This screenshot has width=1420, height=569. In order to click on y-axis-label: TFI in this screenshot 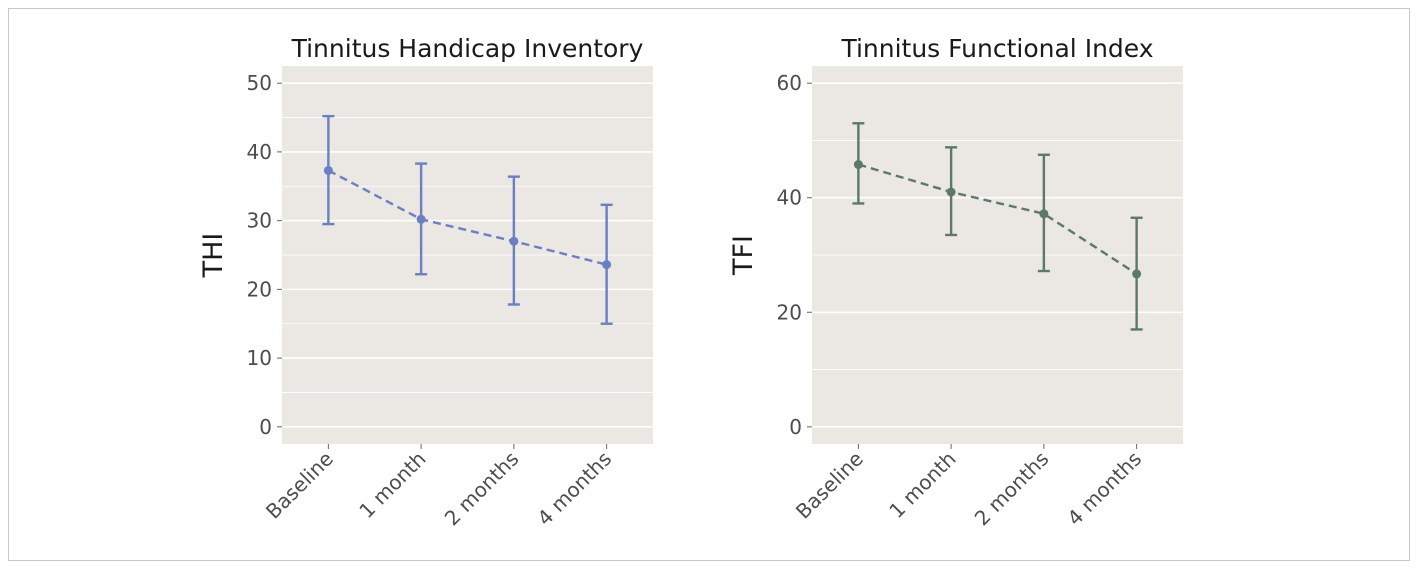, I will do `click(743, 255)`.